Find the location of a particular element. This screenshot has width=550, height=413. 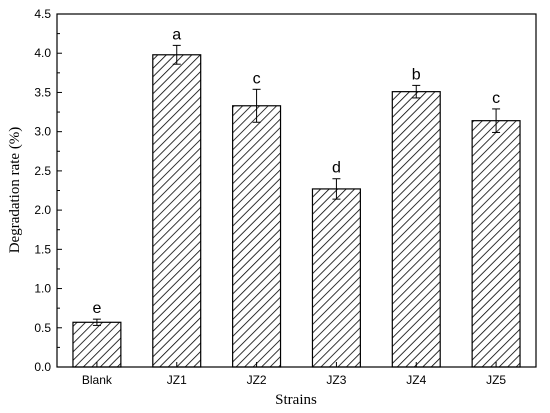

y-tick-label: 2.5 is located at coordinates (42, 171).